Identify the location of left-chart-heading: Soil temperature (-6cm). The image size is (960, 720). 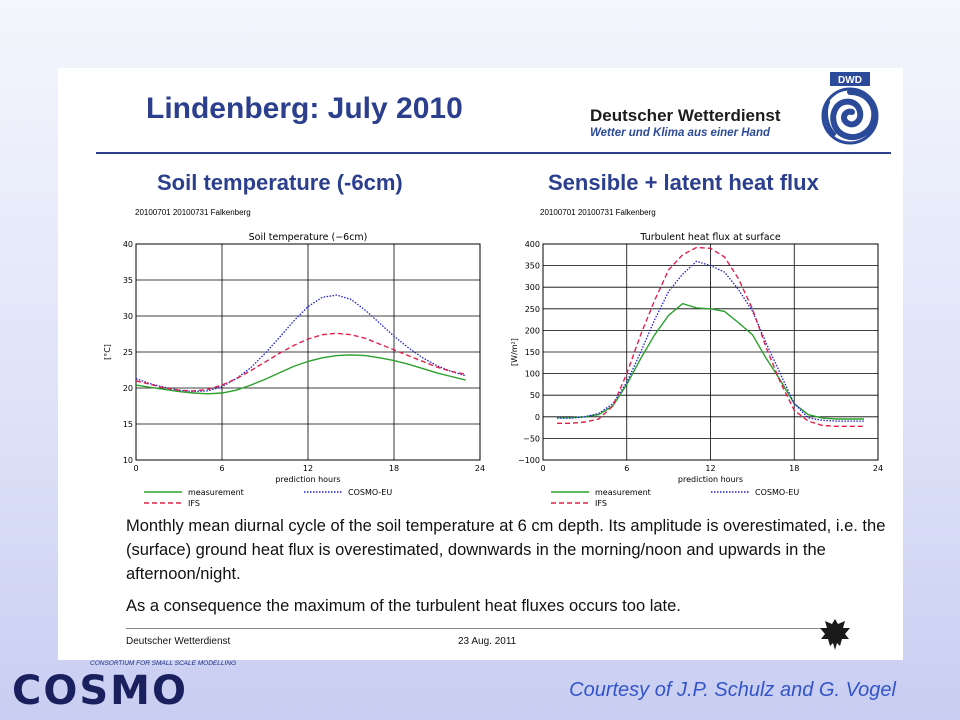
(280, 182).